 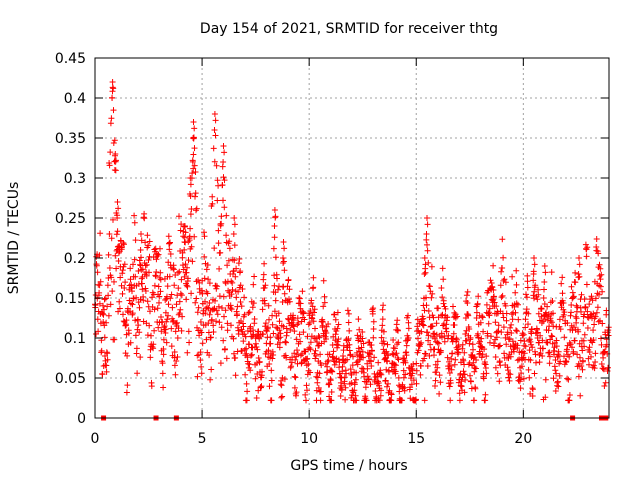 I want to click on y-tick-label: 0.35, so click(x=70, y=139).